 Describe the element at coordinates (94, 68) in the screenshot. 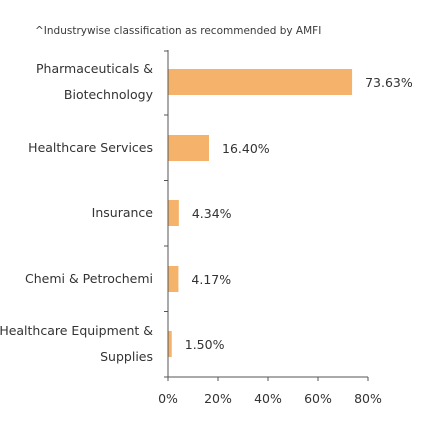

I see `category-label: Pharmaceuticals &` at that location.